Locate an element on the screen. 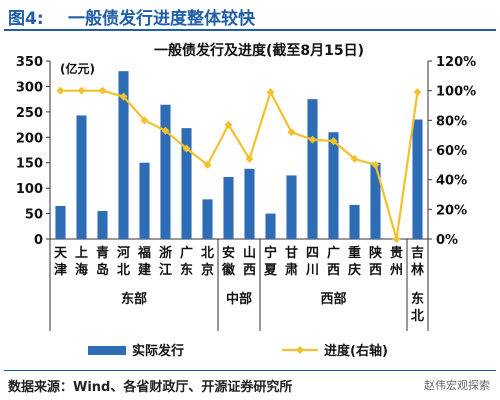  category-label-6: 广 is located at coordinates (186, 253).